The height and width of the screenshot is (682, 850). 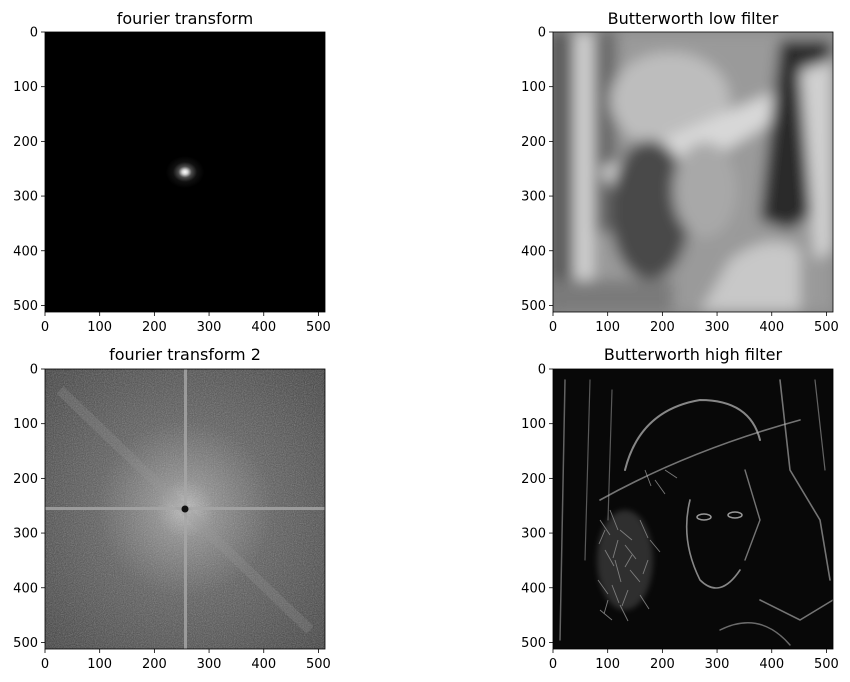 I want to click on panel-title: fourier transform, so click(x=185, y=18).